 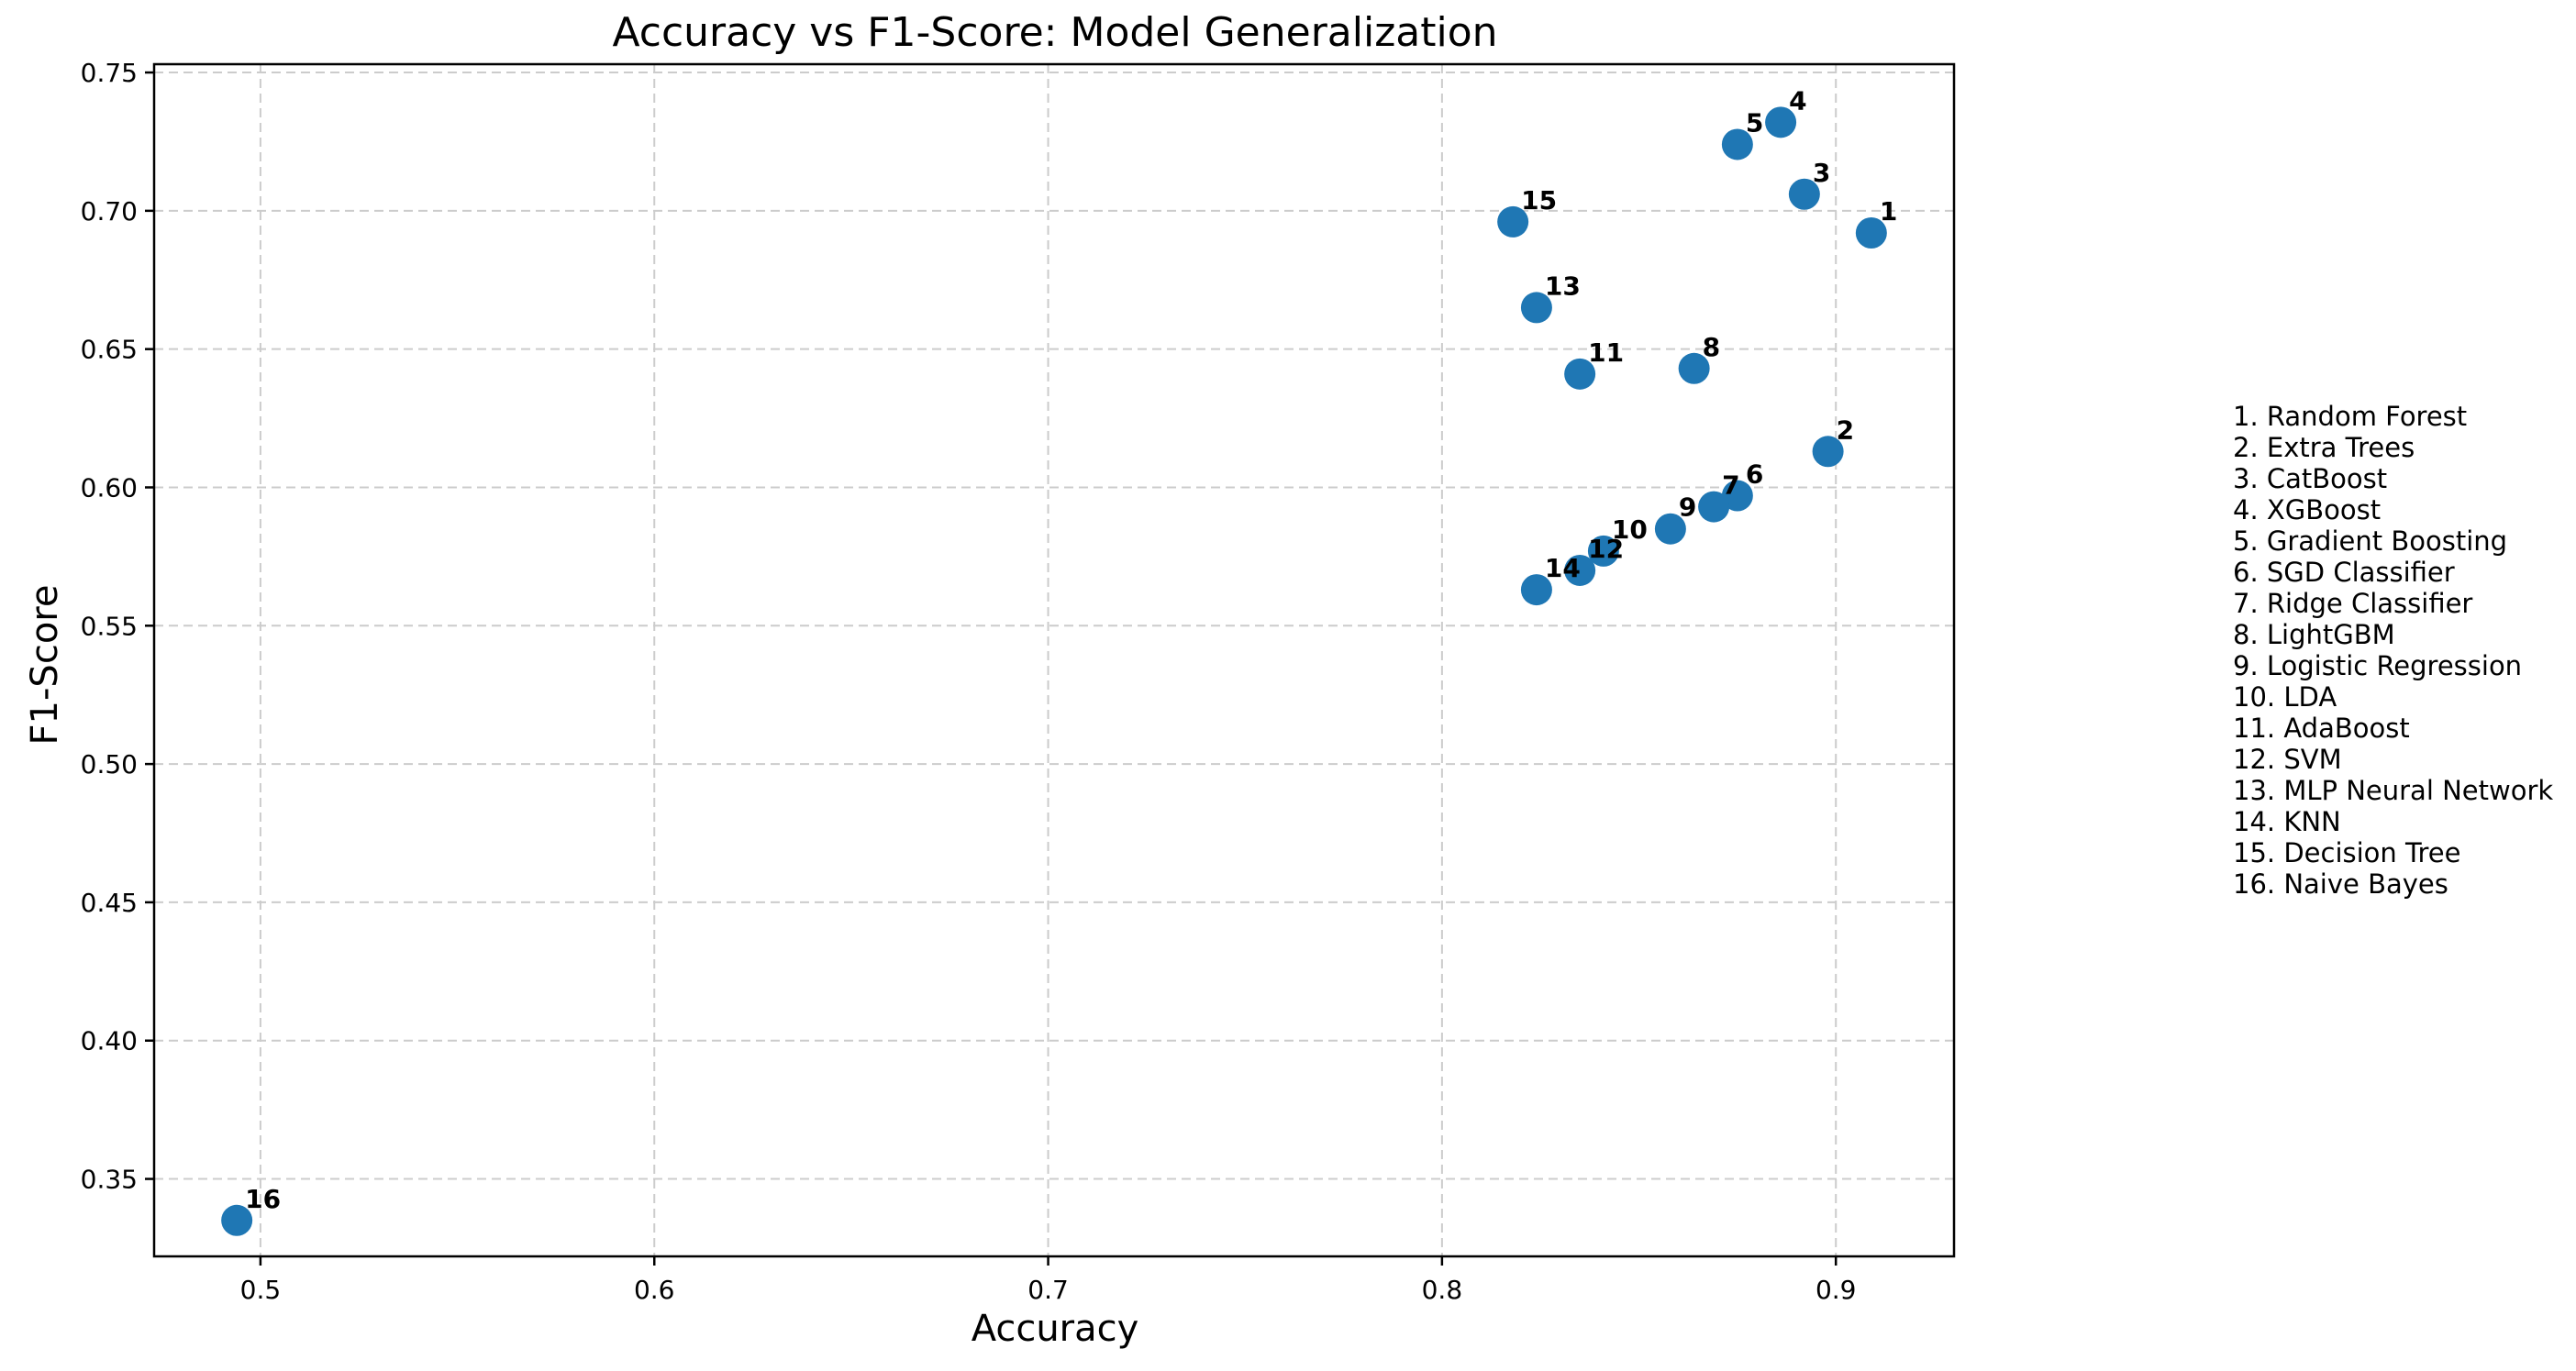 I want to click on y-tick-label: 0.45, so click(x=109, y=903).